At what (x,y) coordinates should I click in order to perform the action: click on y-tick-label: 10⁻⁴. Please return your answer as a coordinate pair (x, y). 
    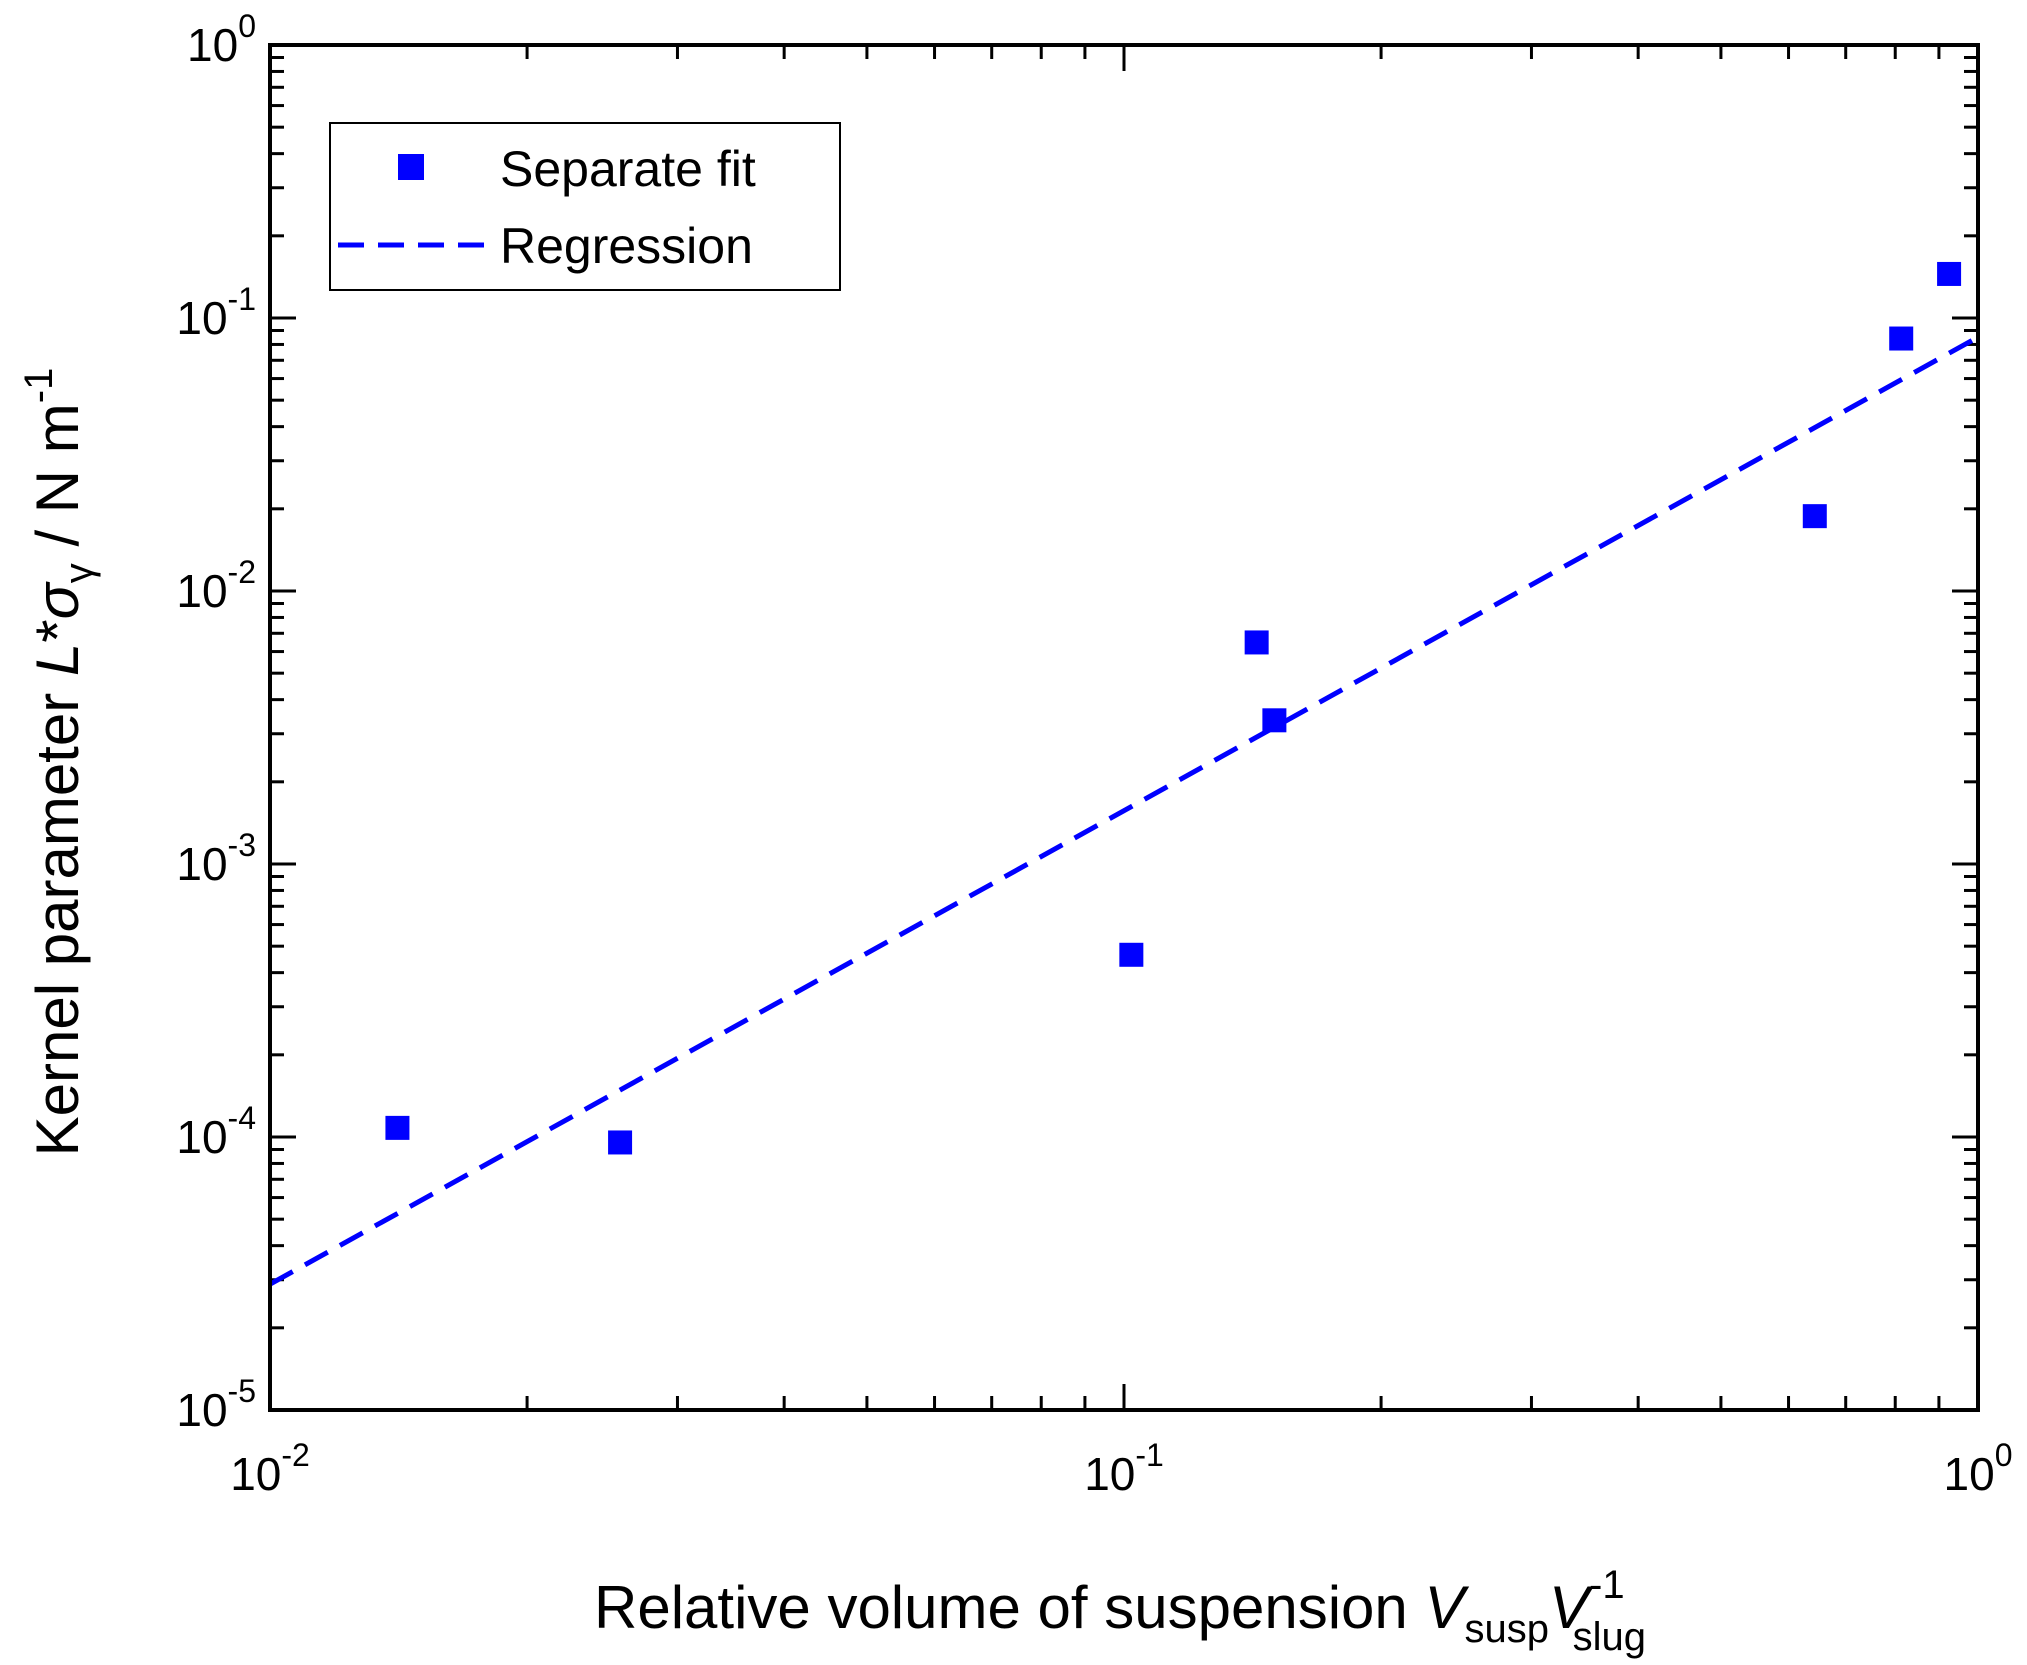
    Looking at the image, I should click on (216, 1131).